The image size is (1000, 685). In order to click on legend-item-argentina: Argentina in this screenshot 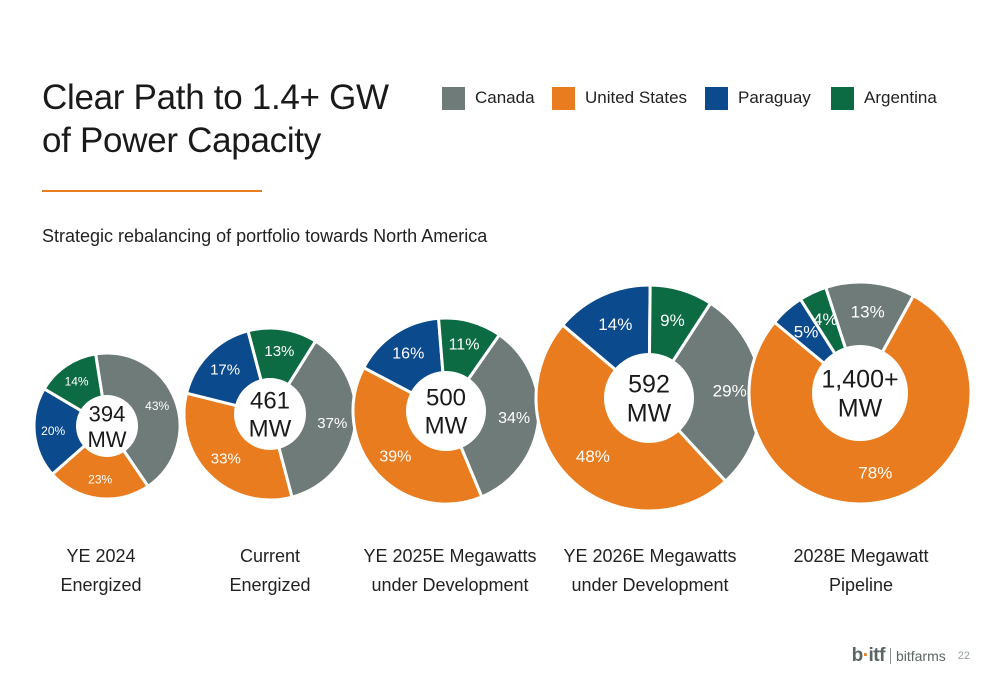, I will do `click(884, 98)`.